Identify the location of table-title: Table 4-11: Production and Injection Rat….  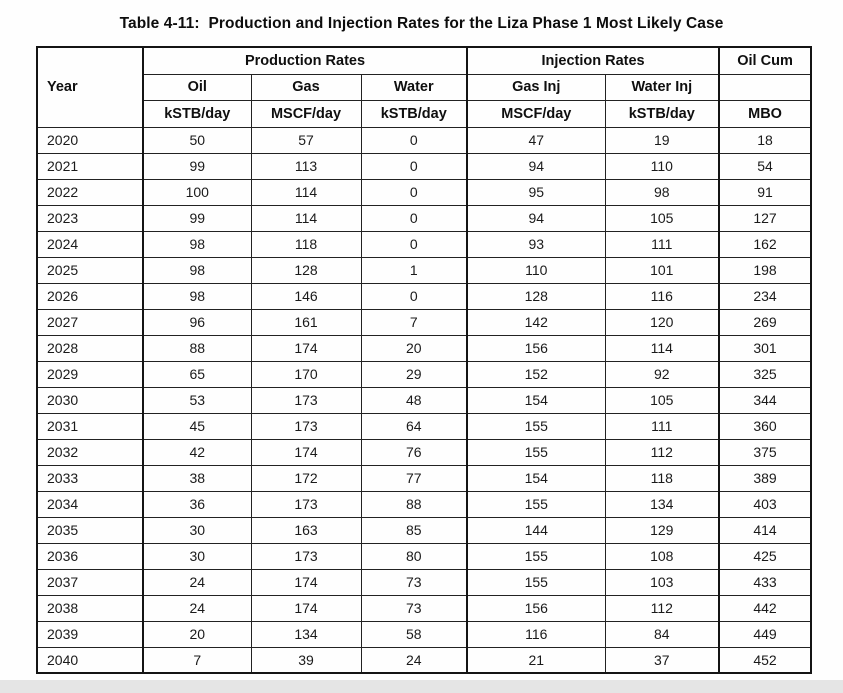
(421, 23).